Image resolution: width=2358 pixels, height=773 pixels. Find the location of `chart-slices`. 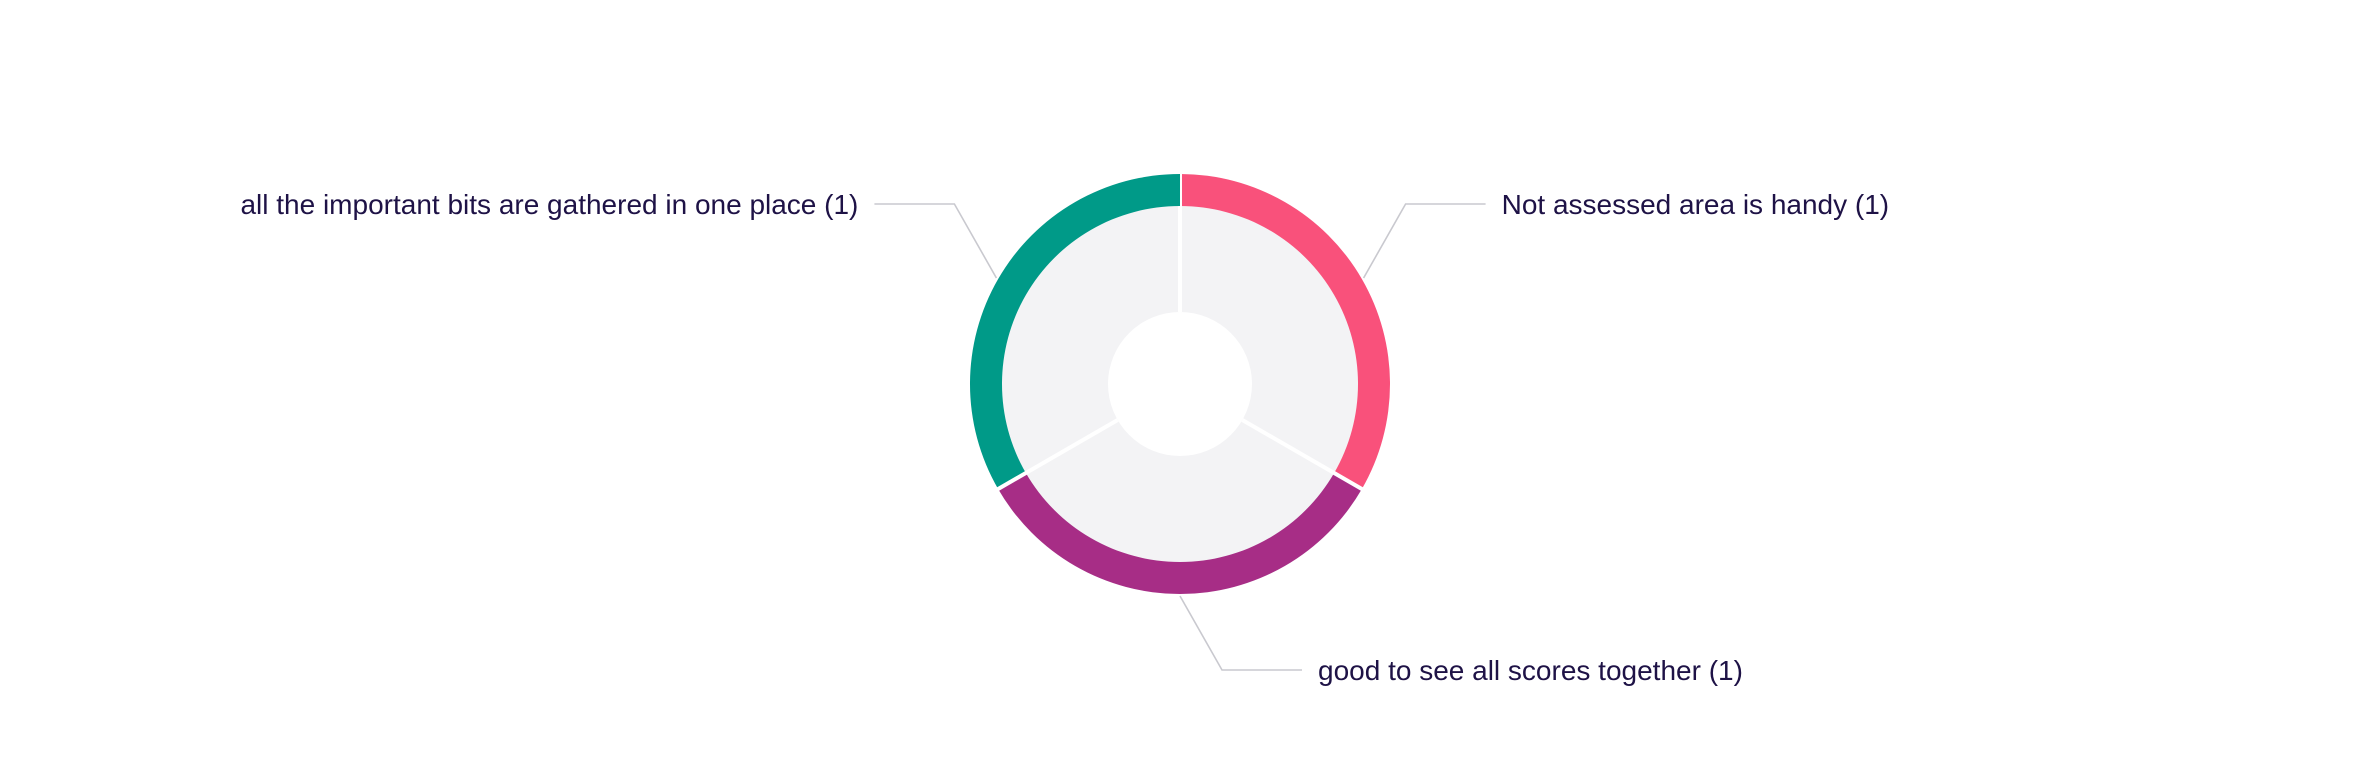

chart-slices is located at coordinates (1180, 383).